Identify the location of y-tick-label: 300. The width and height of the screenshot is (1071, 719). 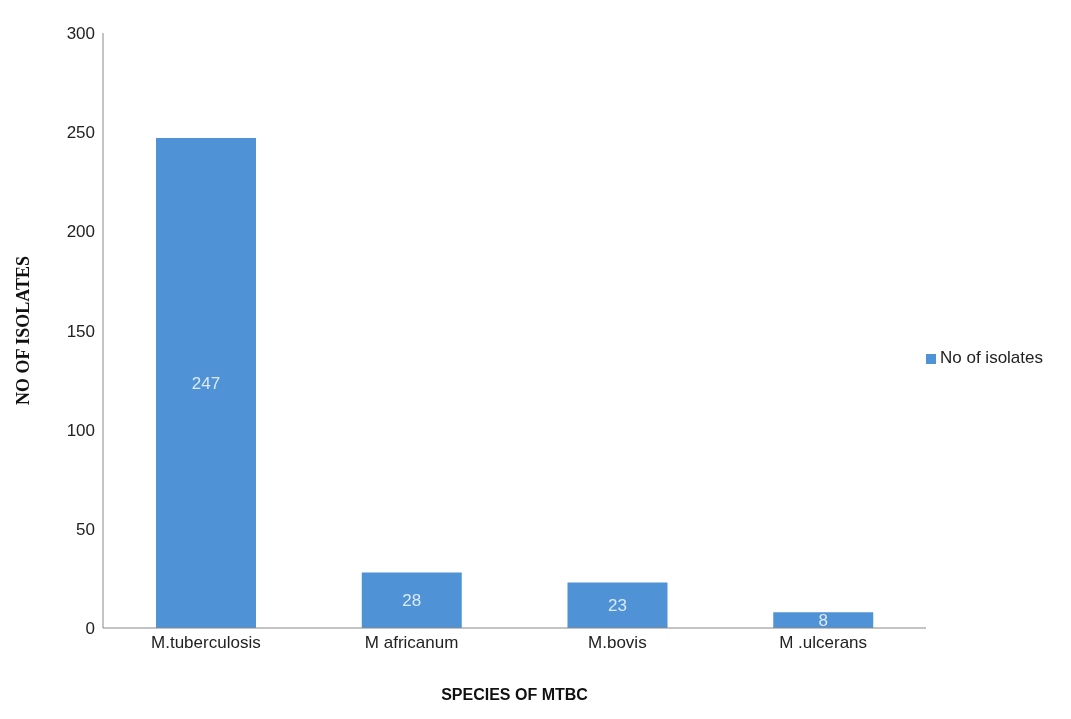
(80, 34).